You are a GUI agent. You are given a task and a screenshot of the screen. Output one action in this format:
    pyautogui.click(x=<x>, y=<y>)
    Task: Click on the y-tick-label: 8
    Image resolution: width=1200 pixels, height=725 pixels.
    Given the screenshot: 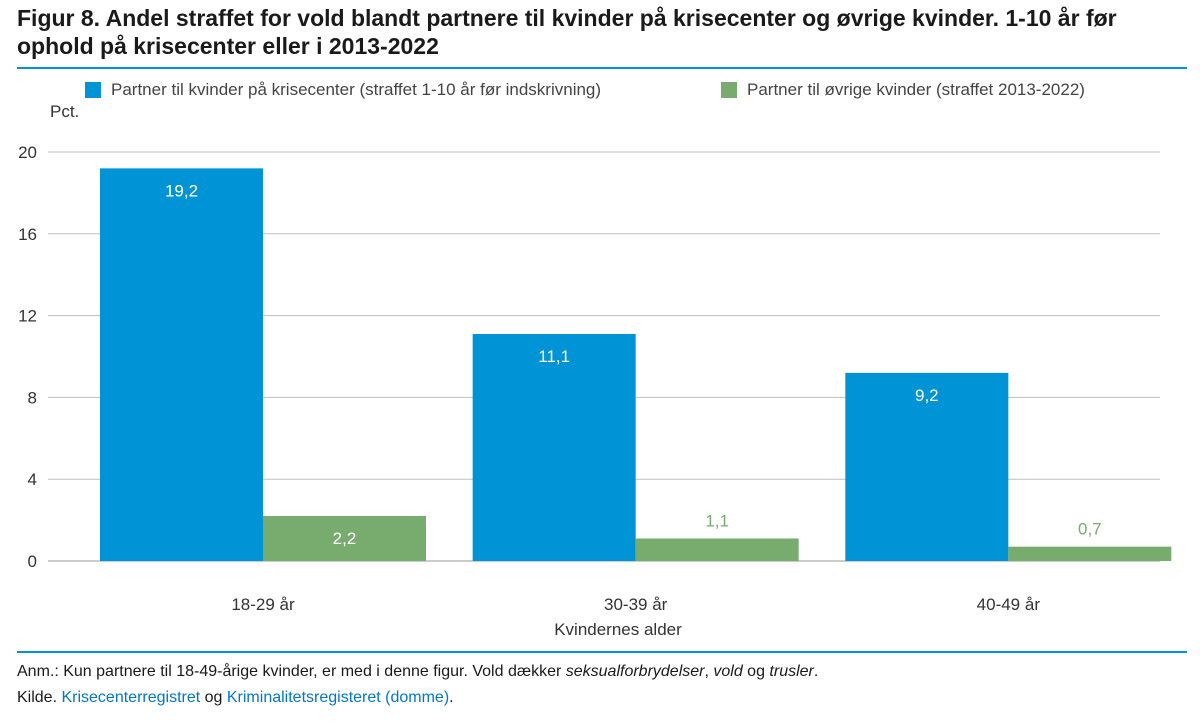 What is the action you would take?
    pyautogui.click(x=32, y=397)
    